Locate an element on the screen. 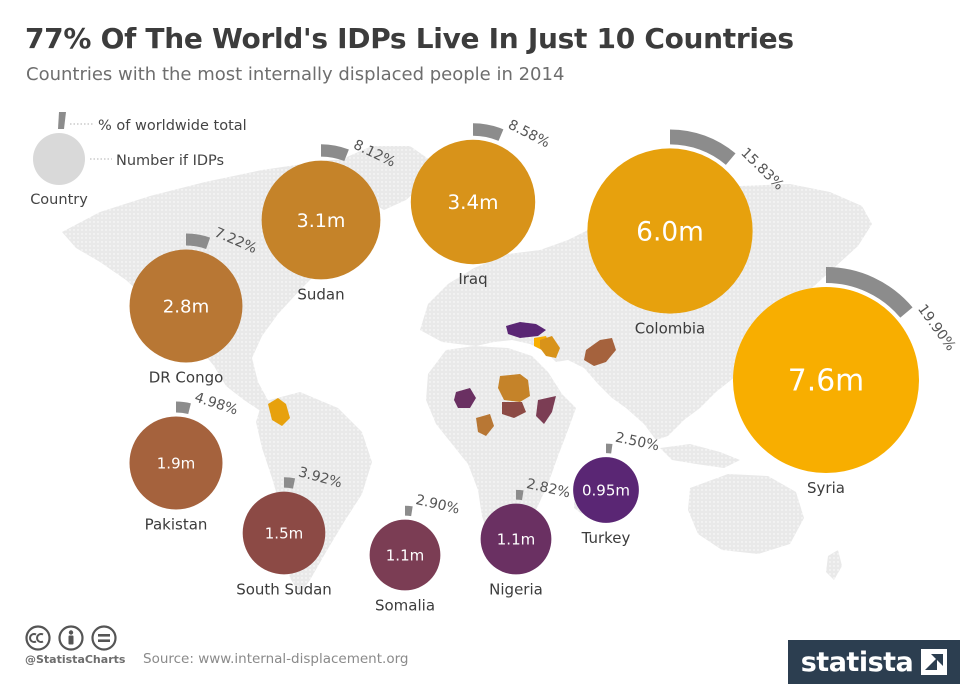  map-dr-congo is located at coordinates (485, 425).